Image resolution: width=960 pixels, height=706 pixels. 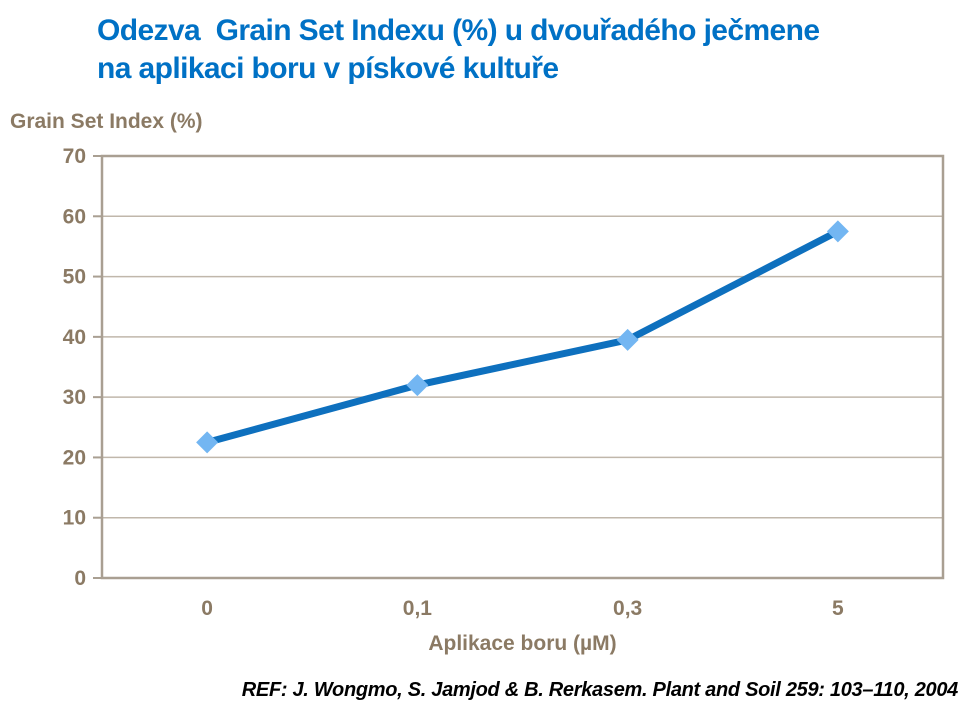 What do you see at coordinates (74, 397) in the screenshot?
I see `y-tick-label: 30` at bounding box center [74, 397].